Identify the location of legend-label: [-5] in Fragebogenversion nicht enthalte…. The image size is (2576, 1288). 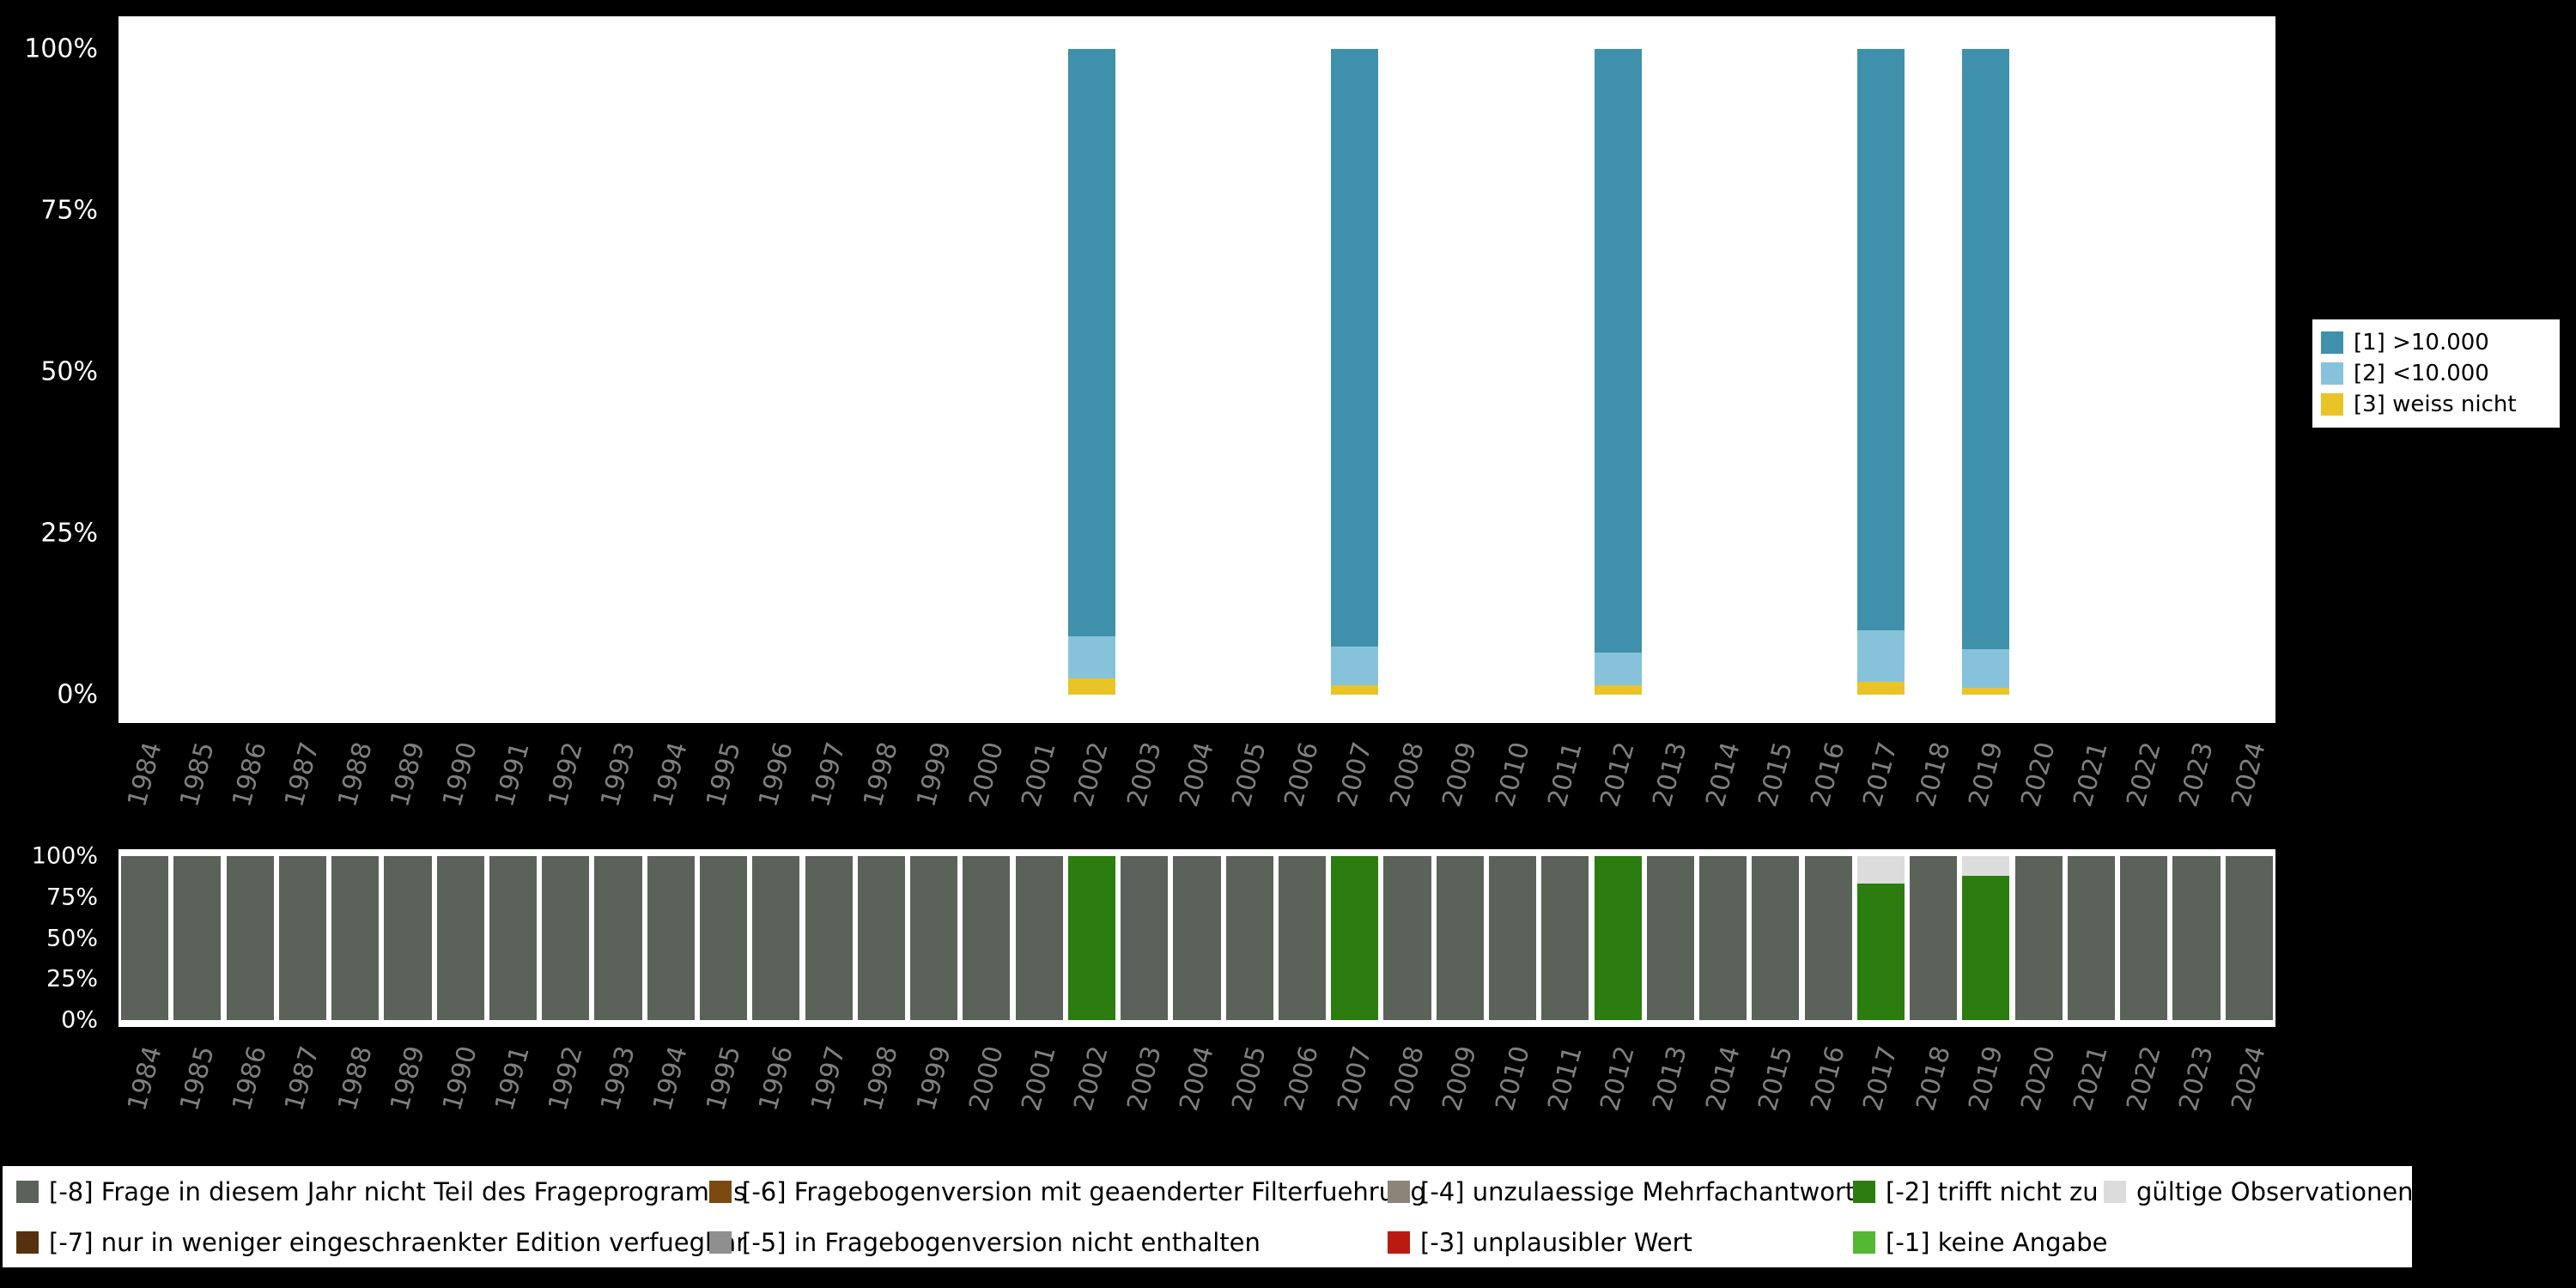
(1002, 1242).